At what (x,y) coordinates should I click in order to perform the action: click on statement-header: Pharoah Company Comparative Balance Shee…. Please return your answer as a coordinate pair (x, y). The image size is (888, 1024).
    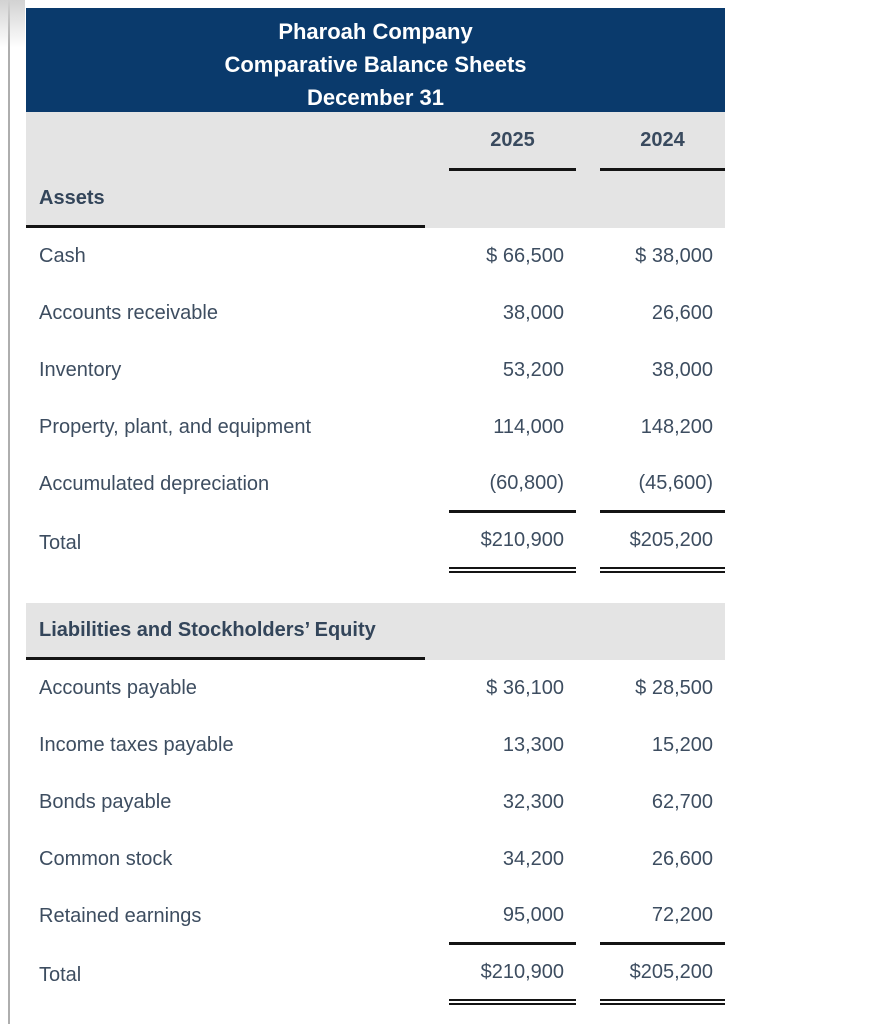
    Looking at the image, I should click on (375, 60).